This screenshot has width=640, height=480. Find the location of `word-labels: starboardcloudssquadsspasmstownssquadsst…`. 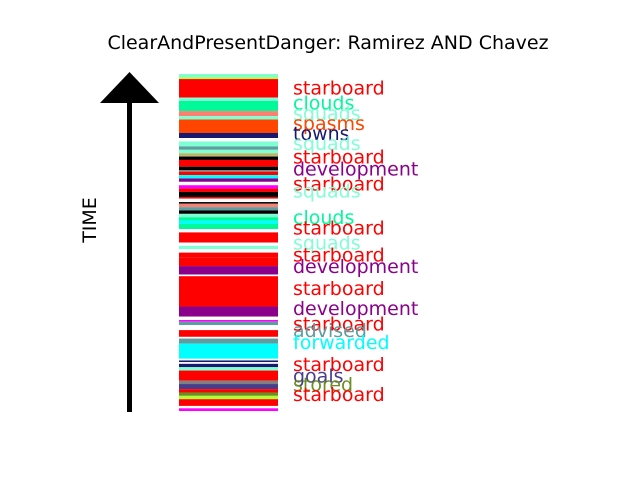

word-labels: starboardcloudssquadsspasmstownssquadsst… is located at coordinates (355, 241).